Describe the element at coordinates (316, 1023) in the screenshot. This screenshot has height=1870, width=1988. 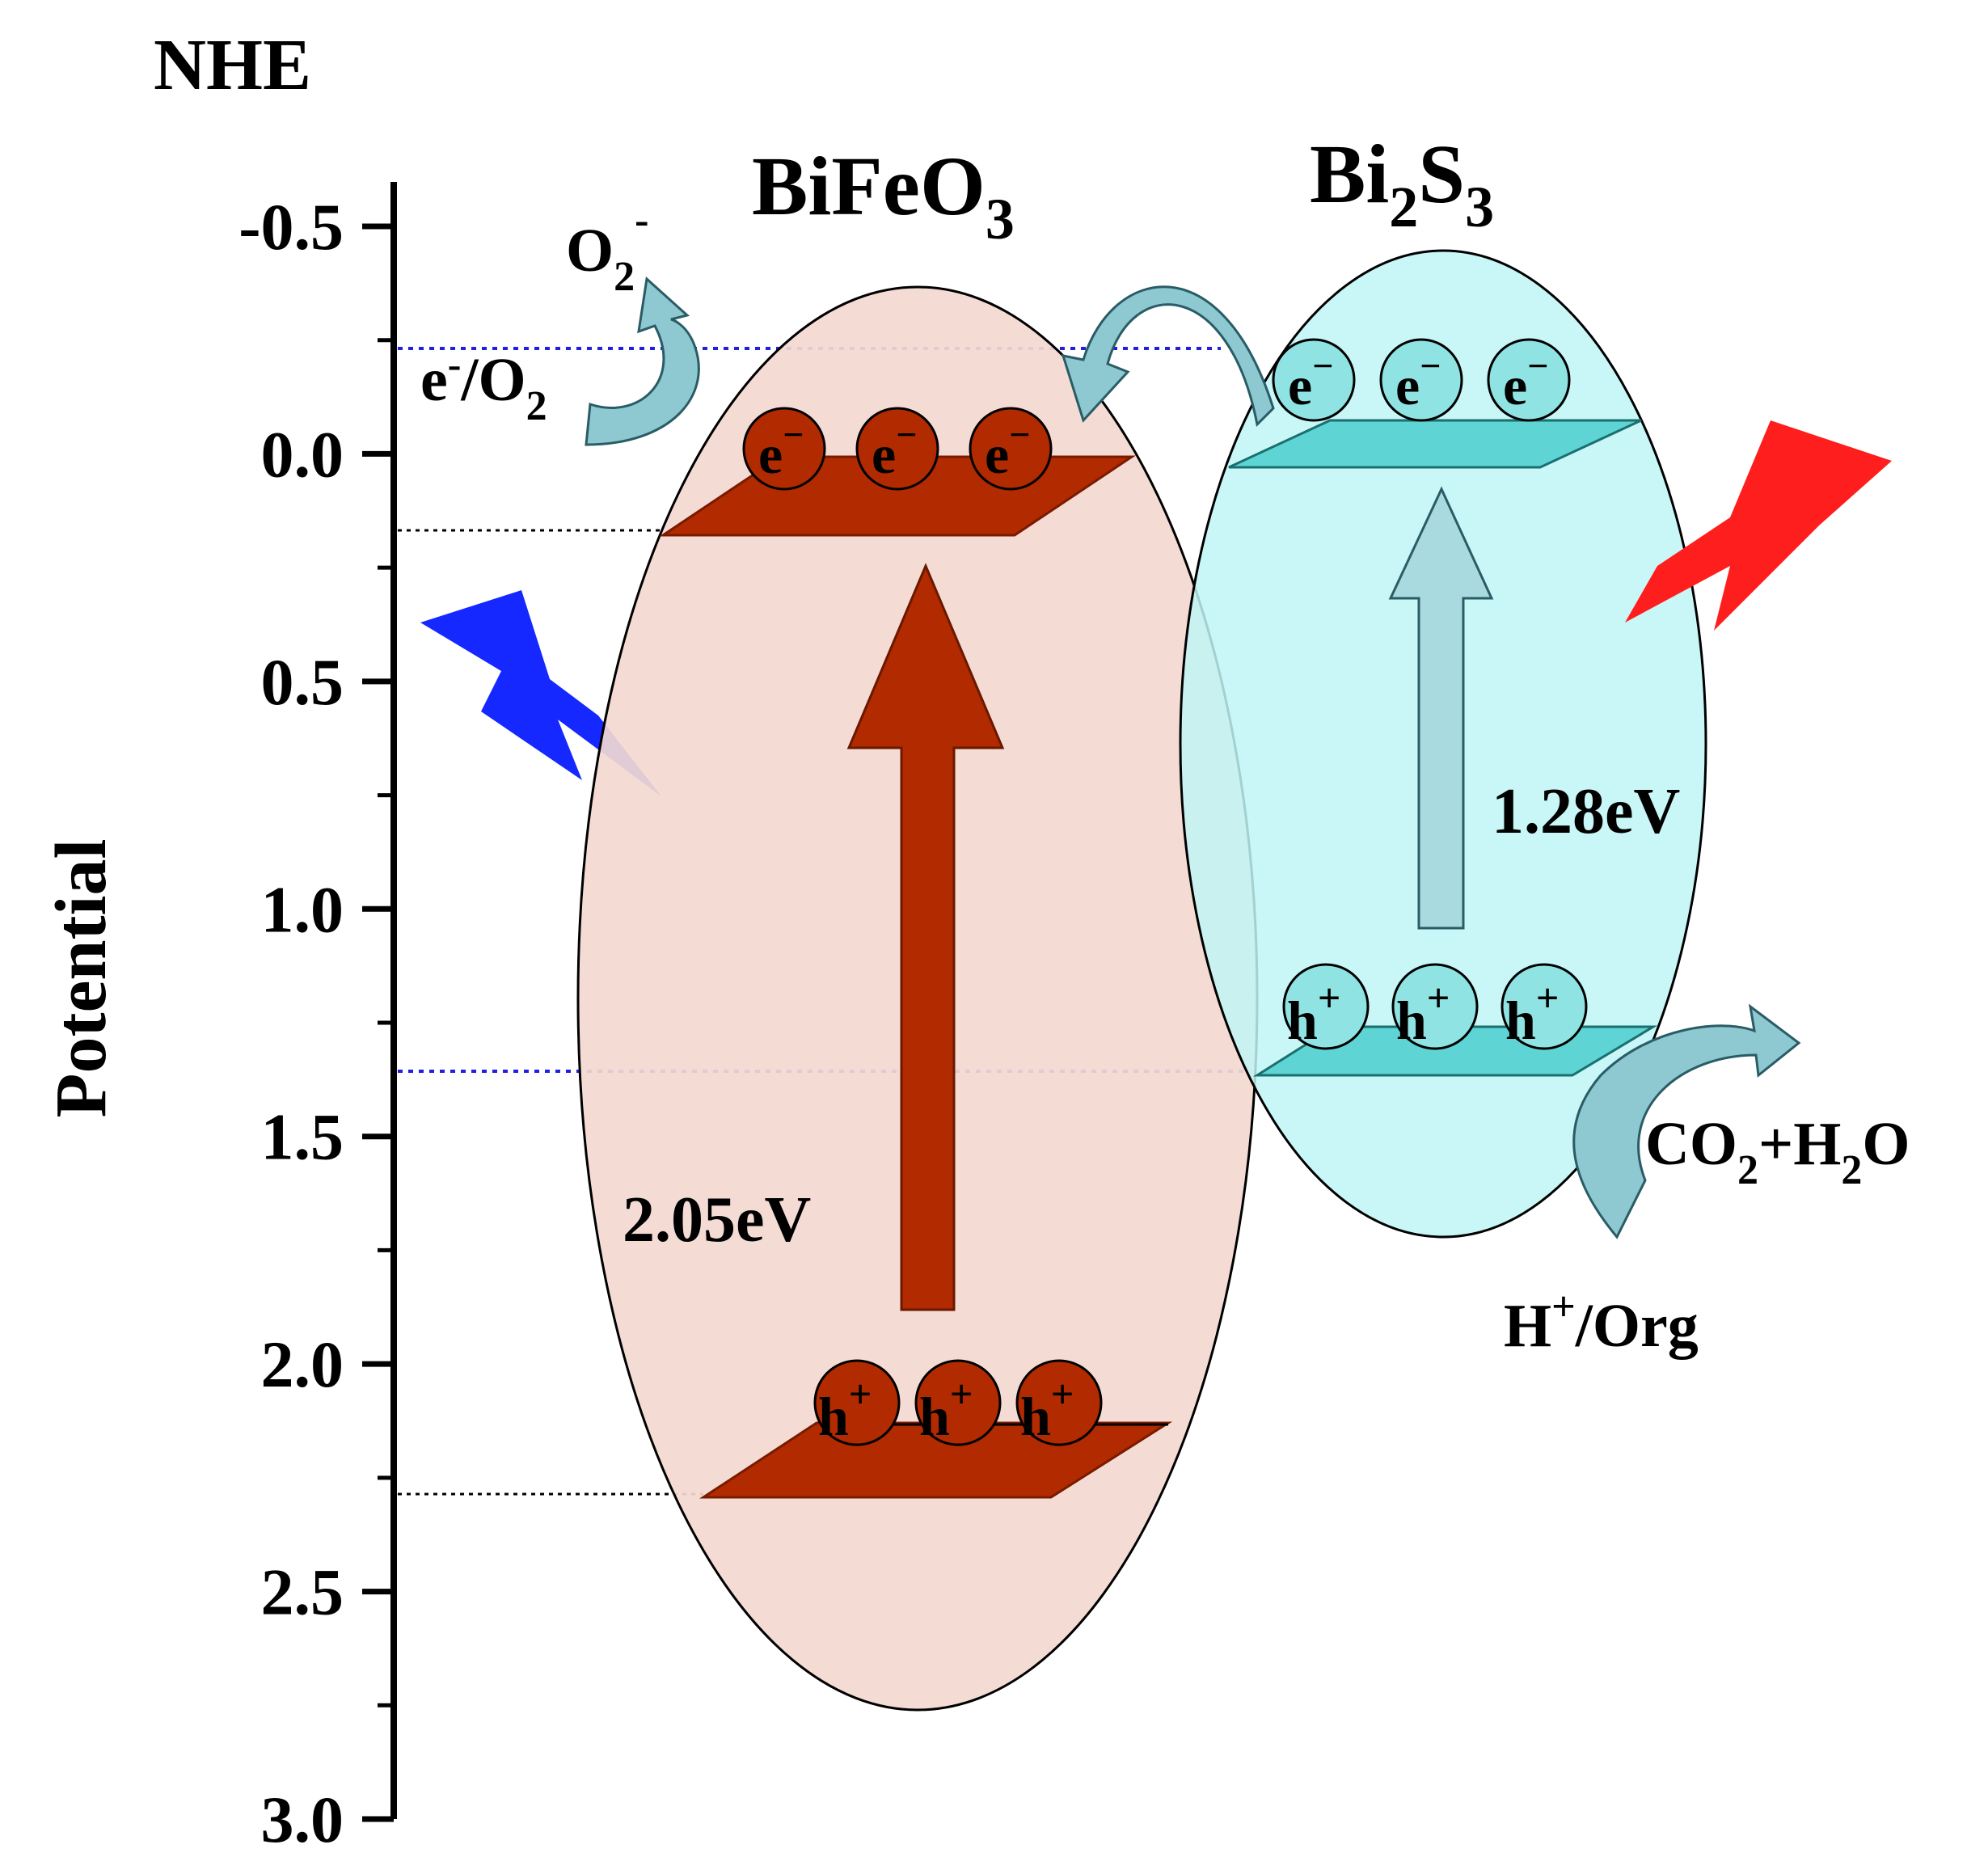
I see `y-axis-ticks: -0.5 0.0 0.5 1.0 1.5 2.0 2.5 3.0` at that location.